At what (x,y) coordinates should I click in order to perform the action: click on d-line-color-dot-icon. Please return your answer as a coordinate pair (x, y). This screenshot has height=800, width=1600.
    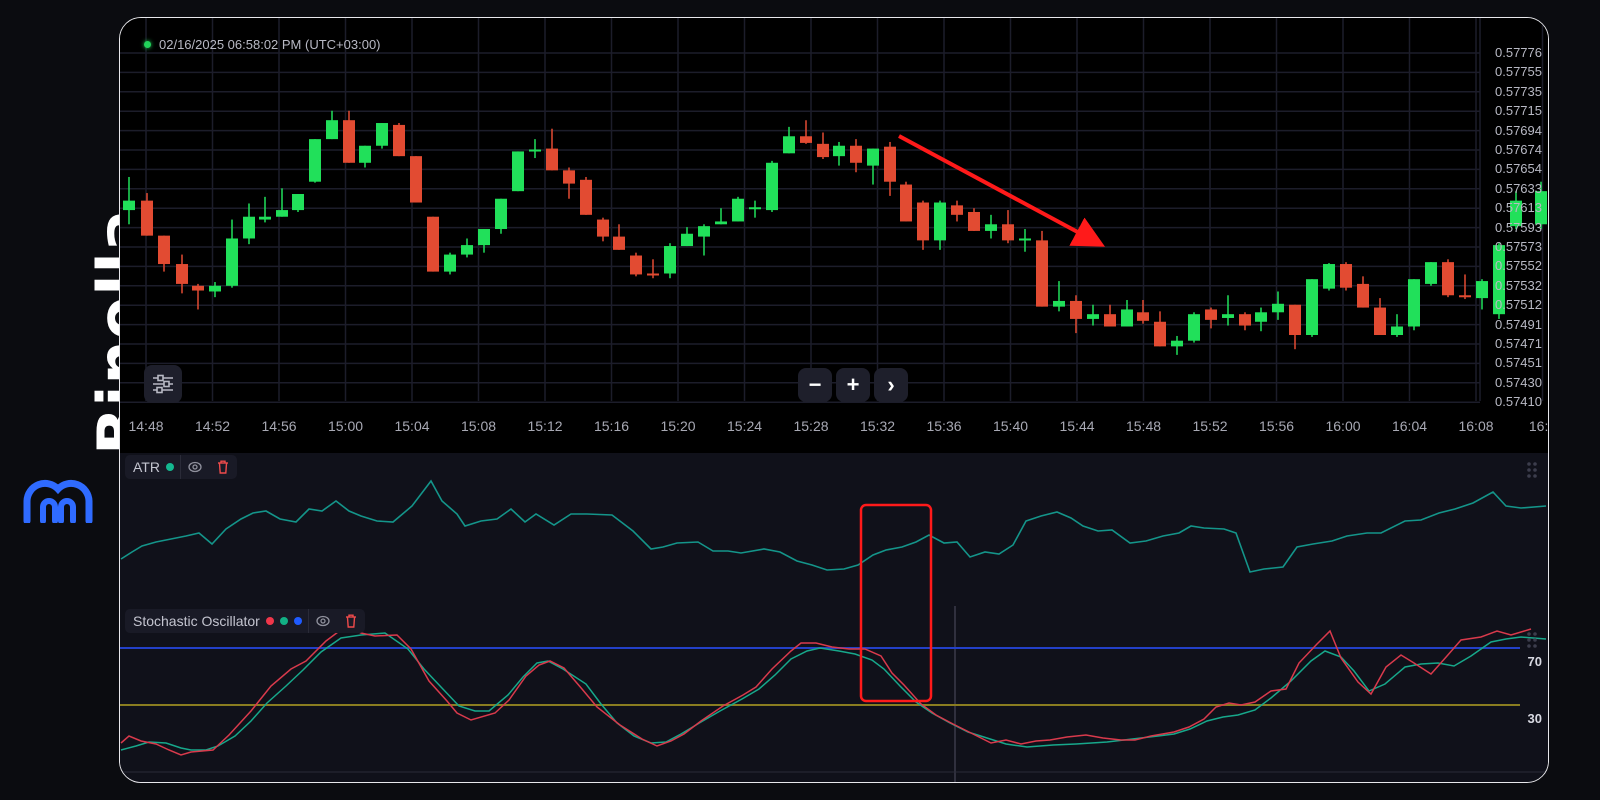
    Looking at the image, I should click on (283, 621).